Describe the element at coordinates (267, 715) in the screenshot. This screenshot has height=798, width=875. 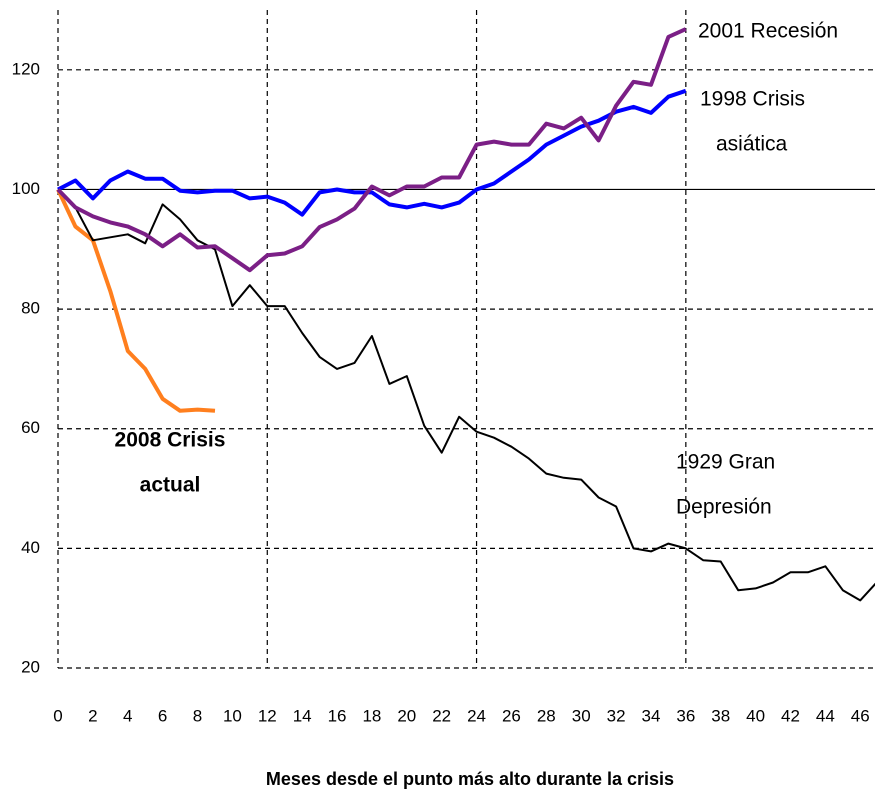
I see `x-tick-label: 12` at that location.